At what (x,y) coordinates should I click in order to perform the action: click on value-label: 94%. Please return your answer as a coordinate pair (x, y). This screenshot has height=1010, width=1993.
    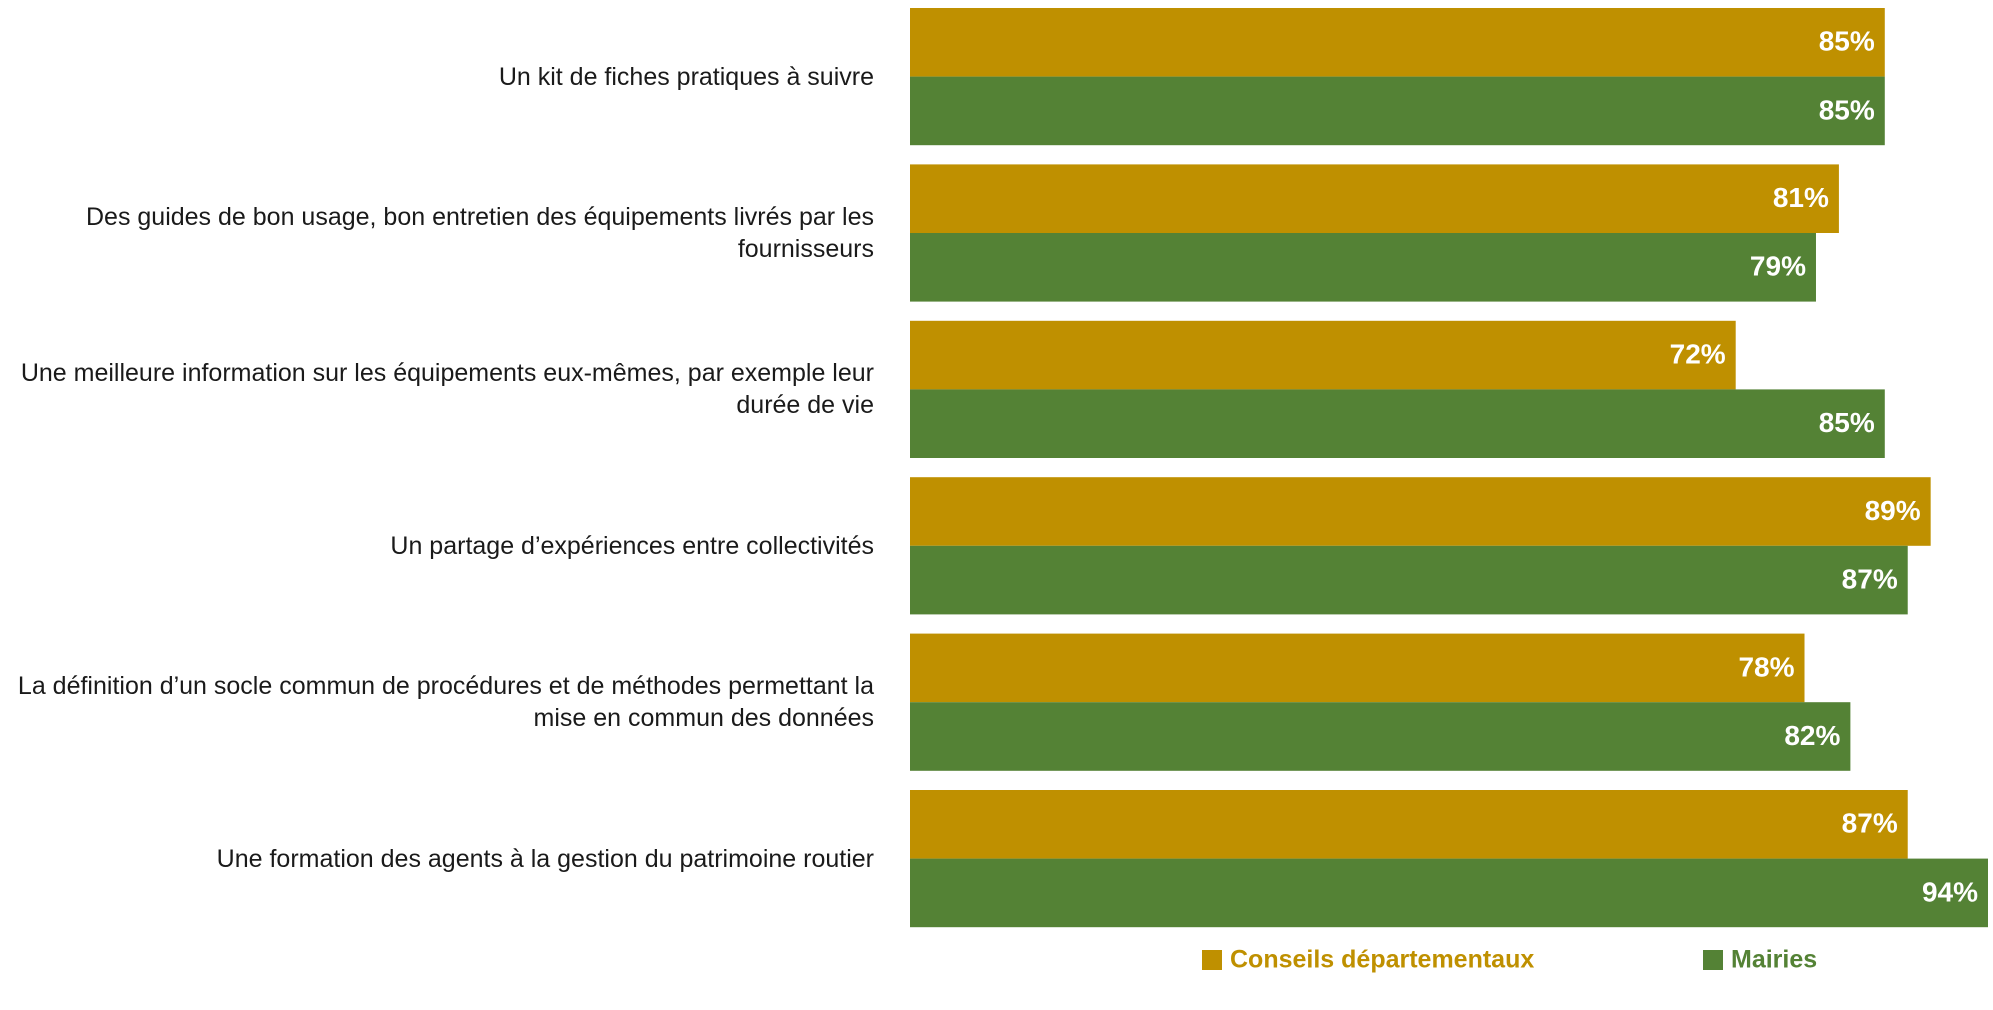
    Looking at the image, I should click on (1950, 891).